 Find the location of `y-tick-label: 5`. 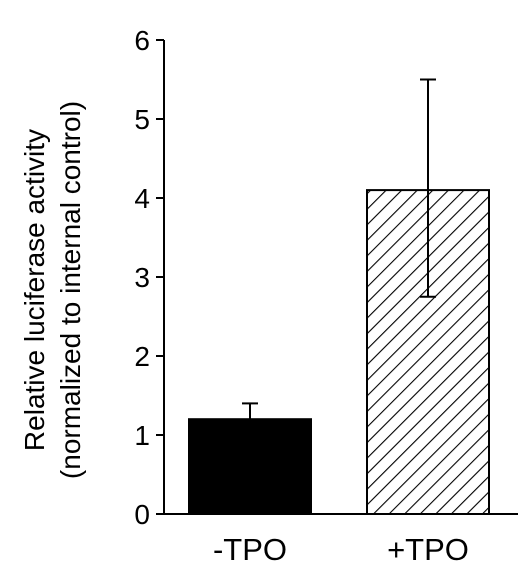

y-tick-label: 5 is located at coordinates (142, 119).